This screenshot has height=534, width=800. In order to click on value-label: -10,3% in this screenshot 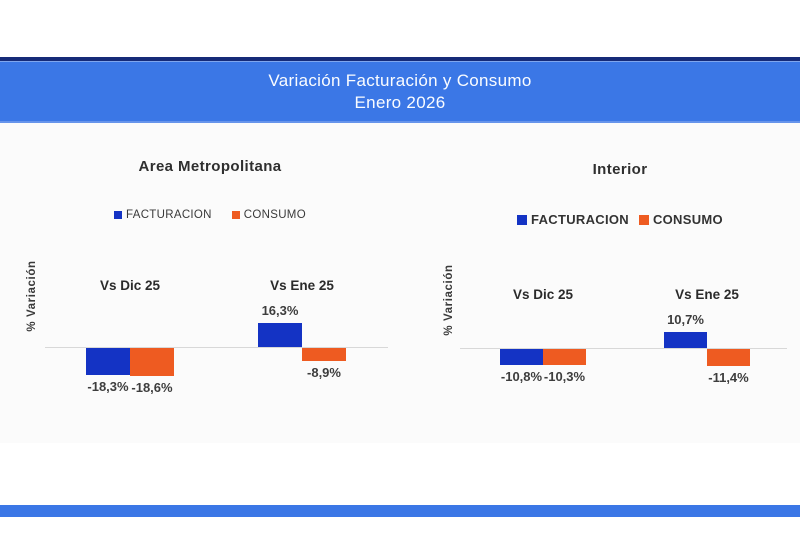, I will do `click(564, 376)`.